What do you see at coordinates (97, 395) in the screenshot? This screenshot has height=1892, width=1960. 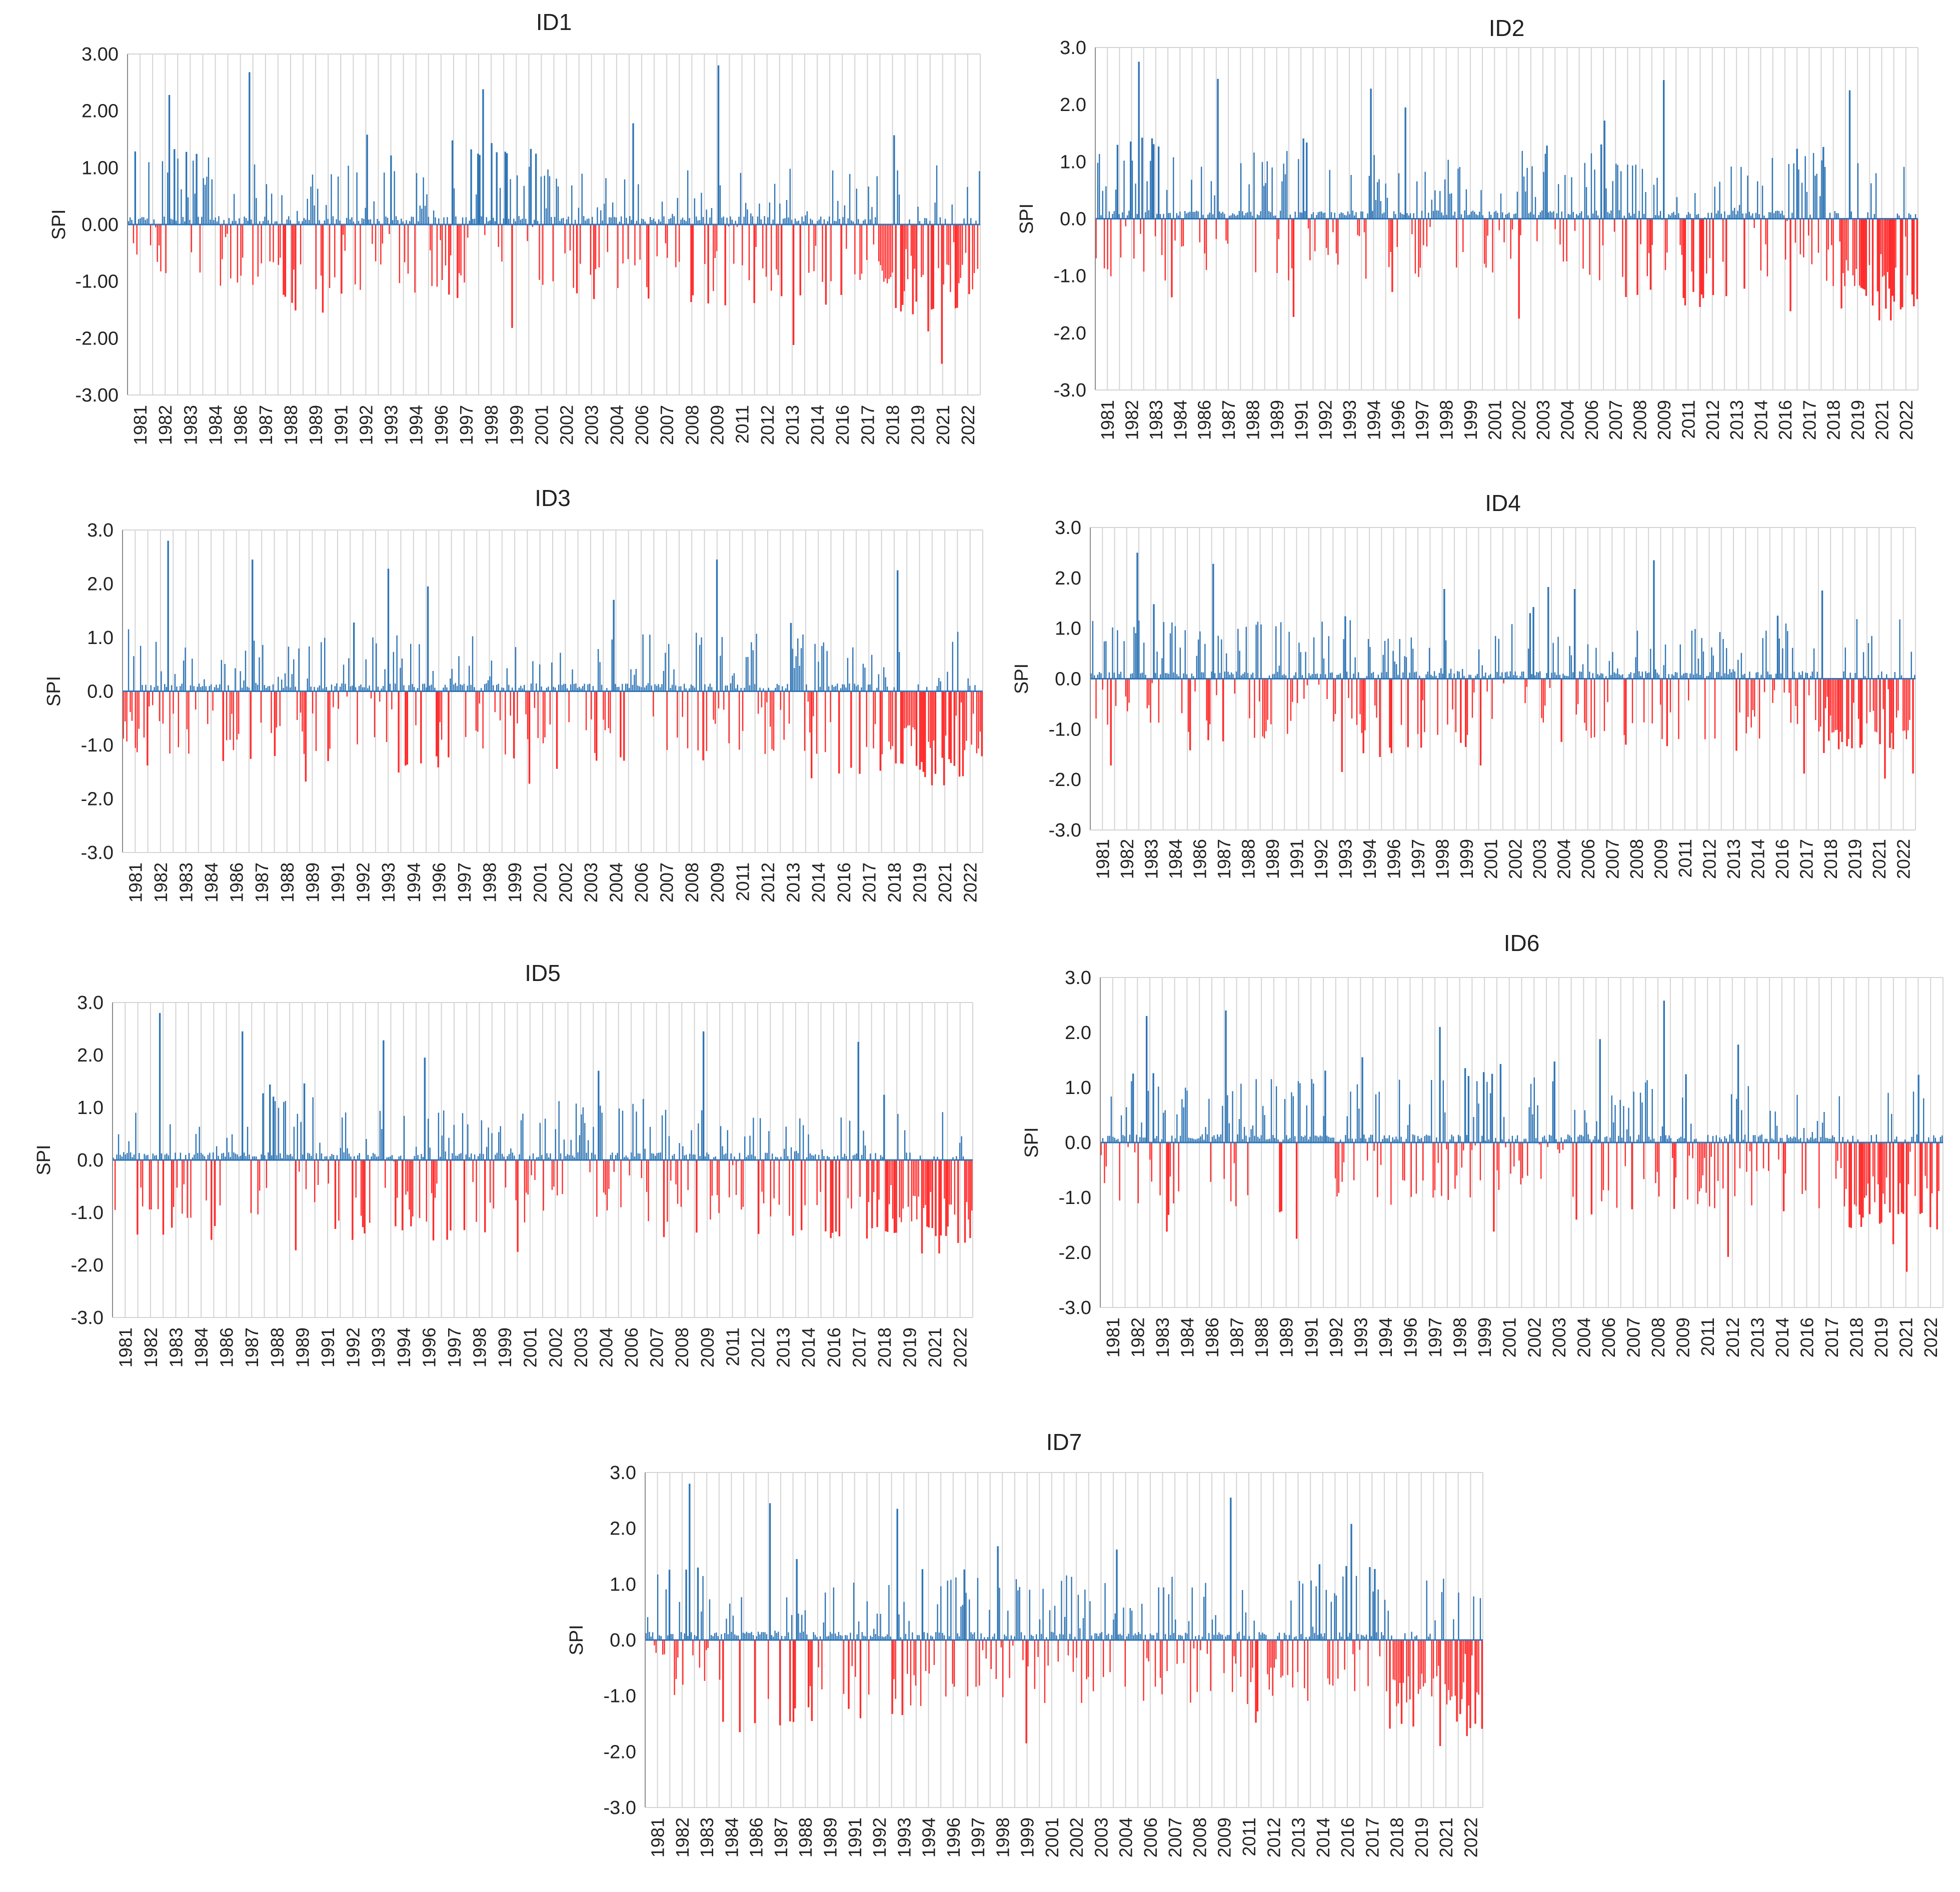 I see `y-tick-label: -3.00` at bounding box center [97, 395].